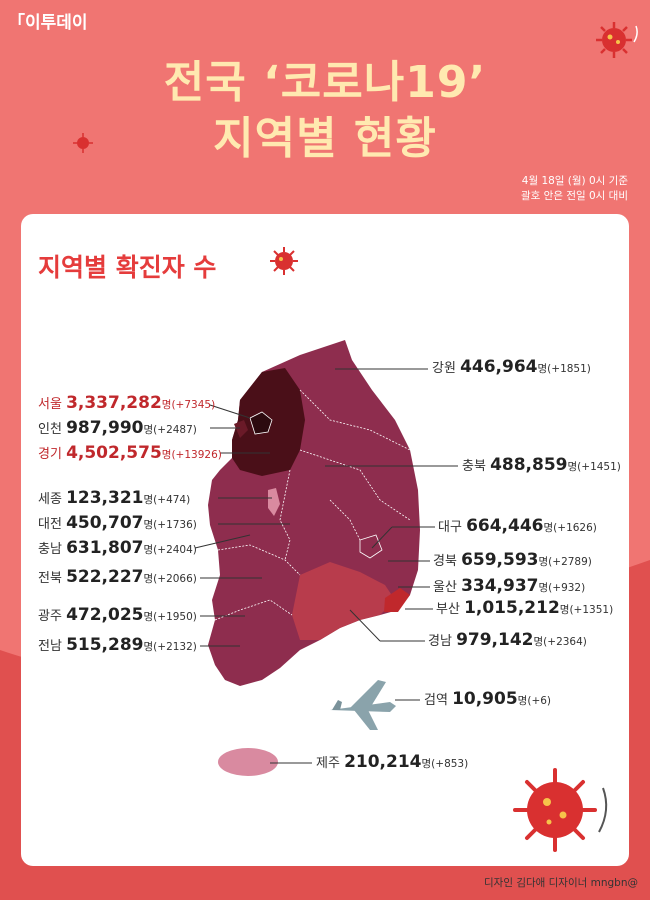 The height and width of the screenshot is (900, 650). What do you see at coordinates (509, 586) in the screenshot?
I see `label-ulsan: 울산 334,937명(+932)` at bounding box center [509, 586].